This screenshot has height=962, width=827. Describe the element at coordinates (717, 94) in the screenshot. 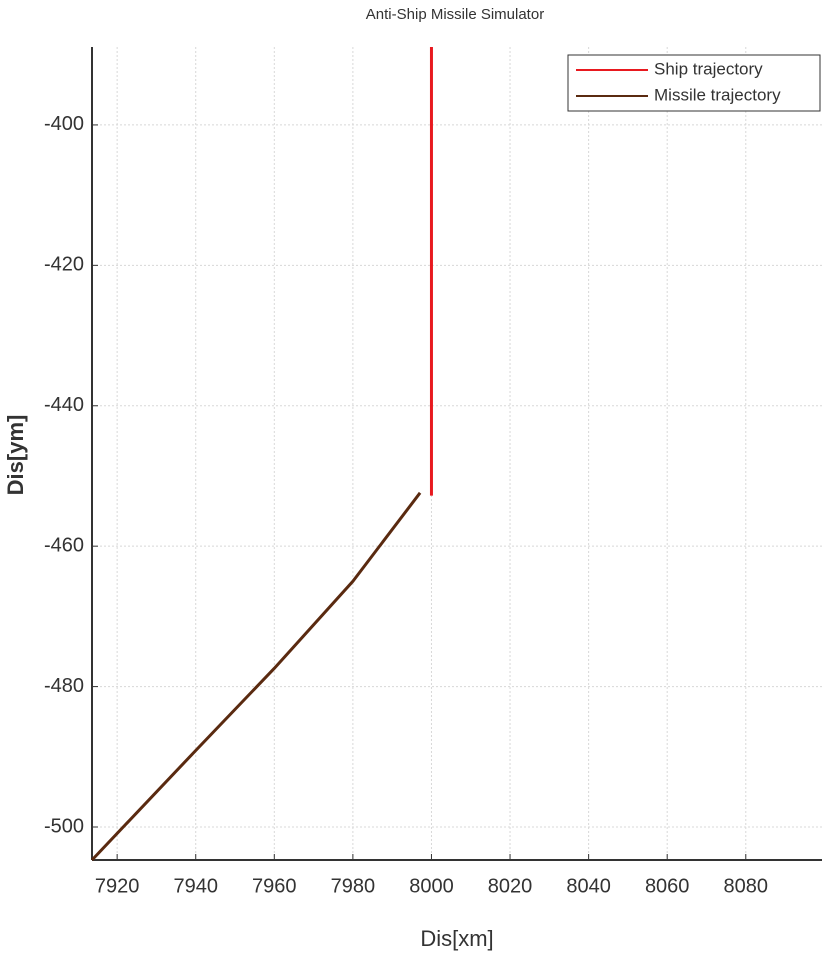

I see `legend-label: Missile trajectory` at that location.